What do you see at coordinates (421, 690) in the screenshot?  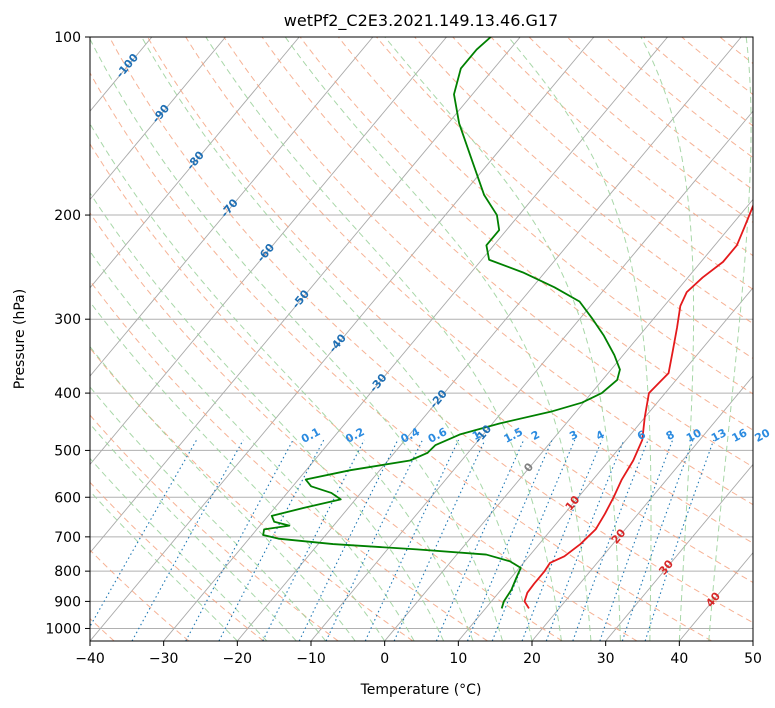 I see `x-axis-title: Temperature (°C)` at bounding box center [421, 690].